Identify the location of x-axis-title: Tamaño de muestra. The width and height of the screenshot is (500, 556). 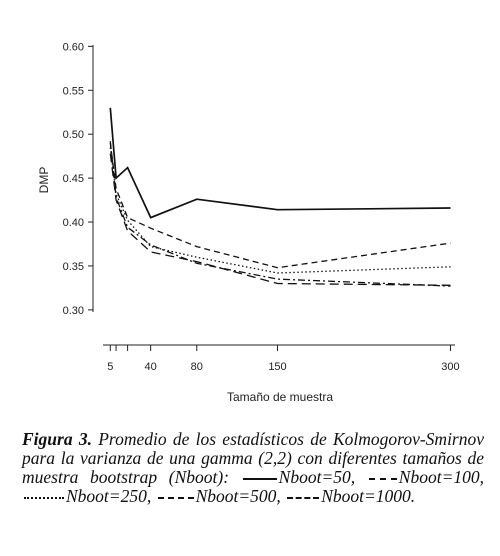
(280, 397).